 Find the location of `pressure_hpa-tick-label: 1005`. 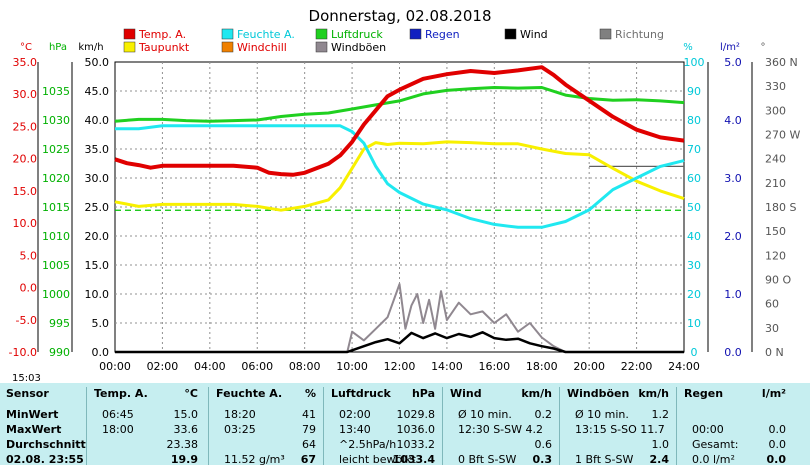

pressure_hpa-tick-label: 1005 is located at coordinates (56, 265).